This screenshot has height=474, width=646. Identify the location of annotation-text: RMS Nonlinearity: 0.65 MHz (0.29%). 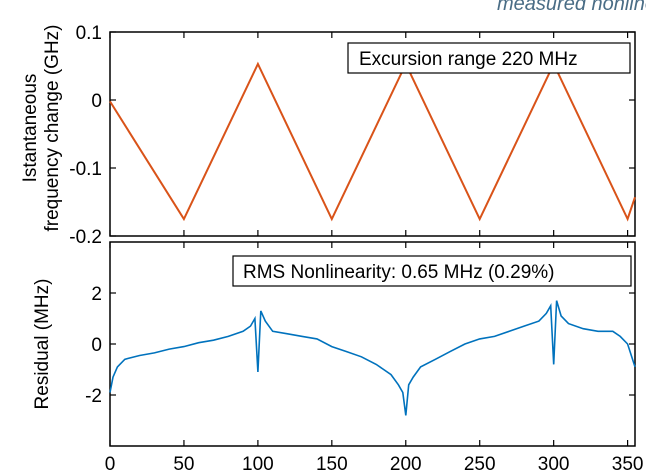
(399, 272).